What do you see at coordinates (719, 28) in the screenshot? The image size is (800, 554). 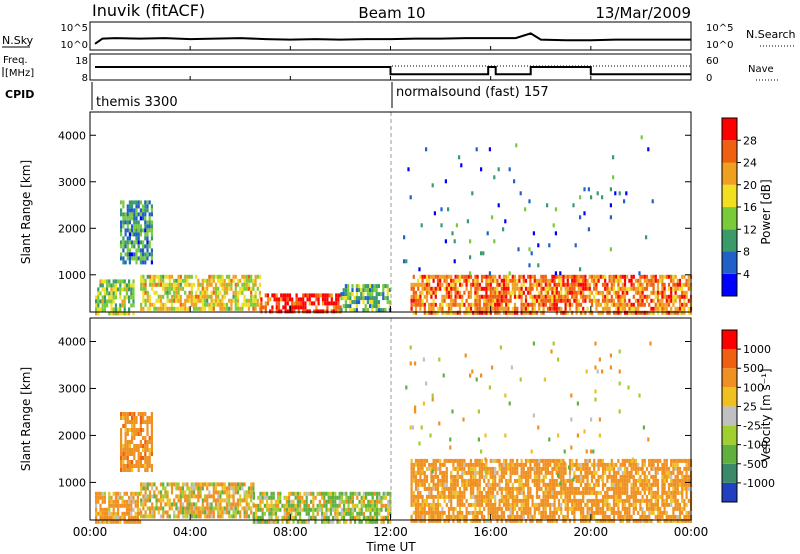 I see `sky-right-tick-top: 10^5` at bounding box center [719, 28].